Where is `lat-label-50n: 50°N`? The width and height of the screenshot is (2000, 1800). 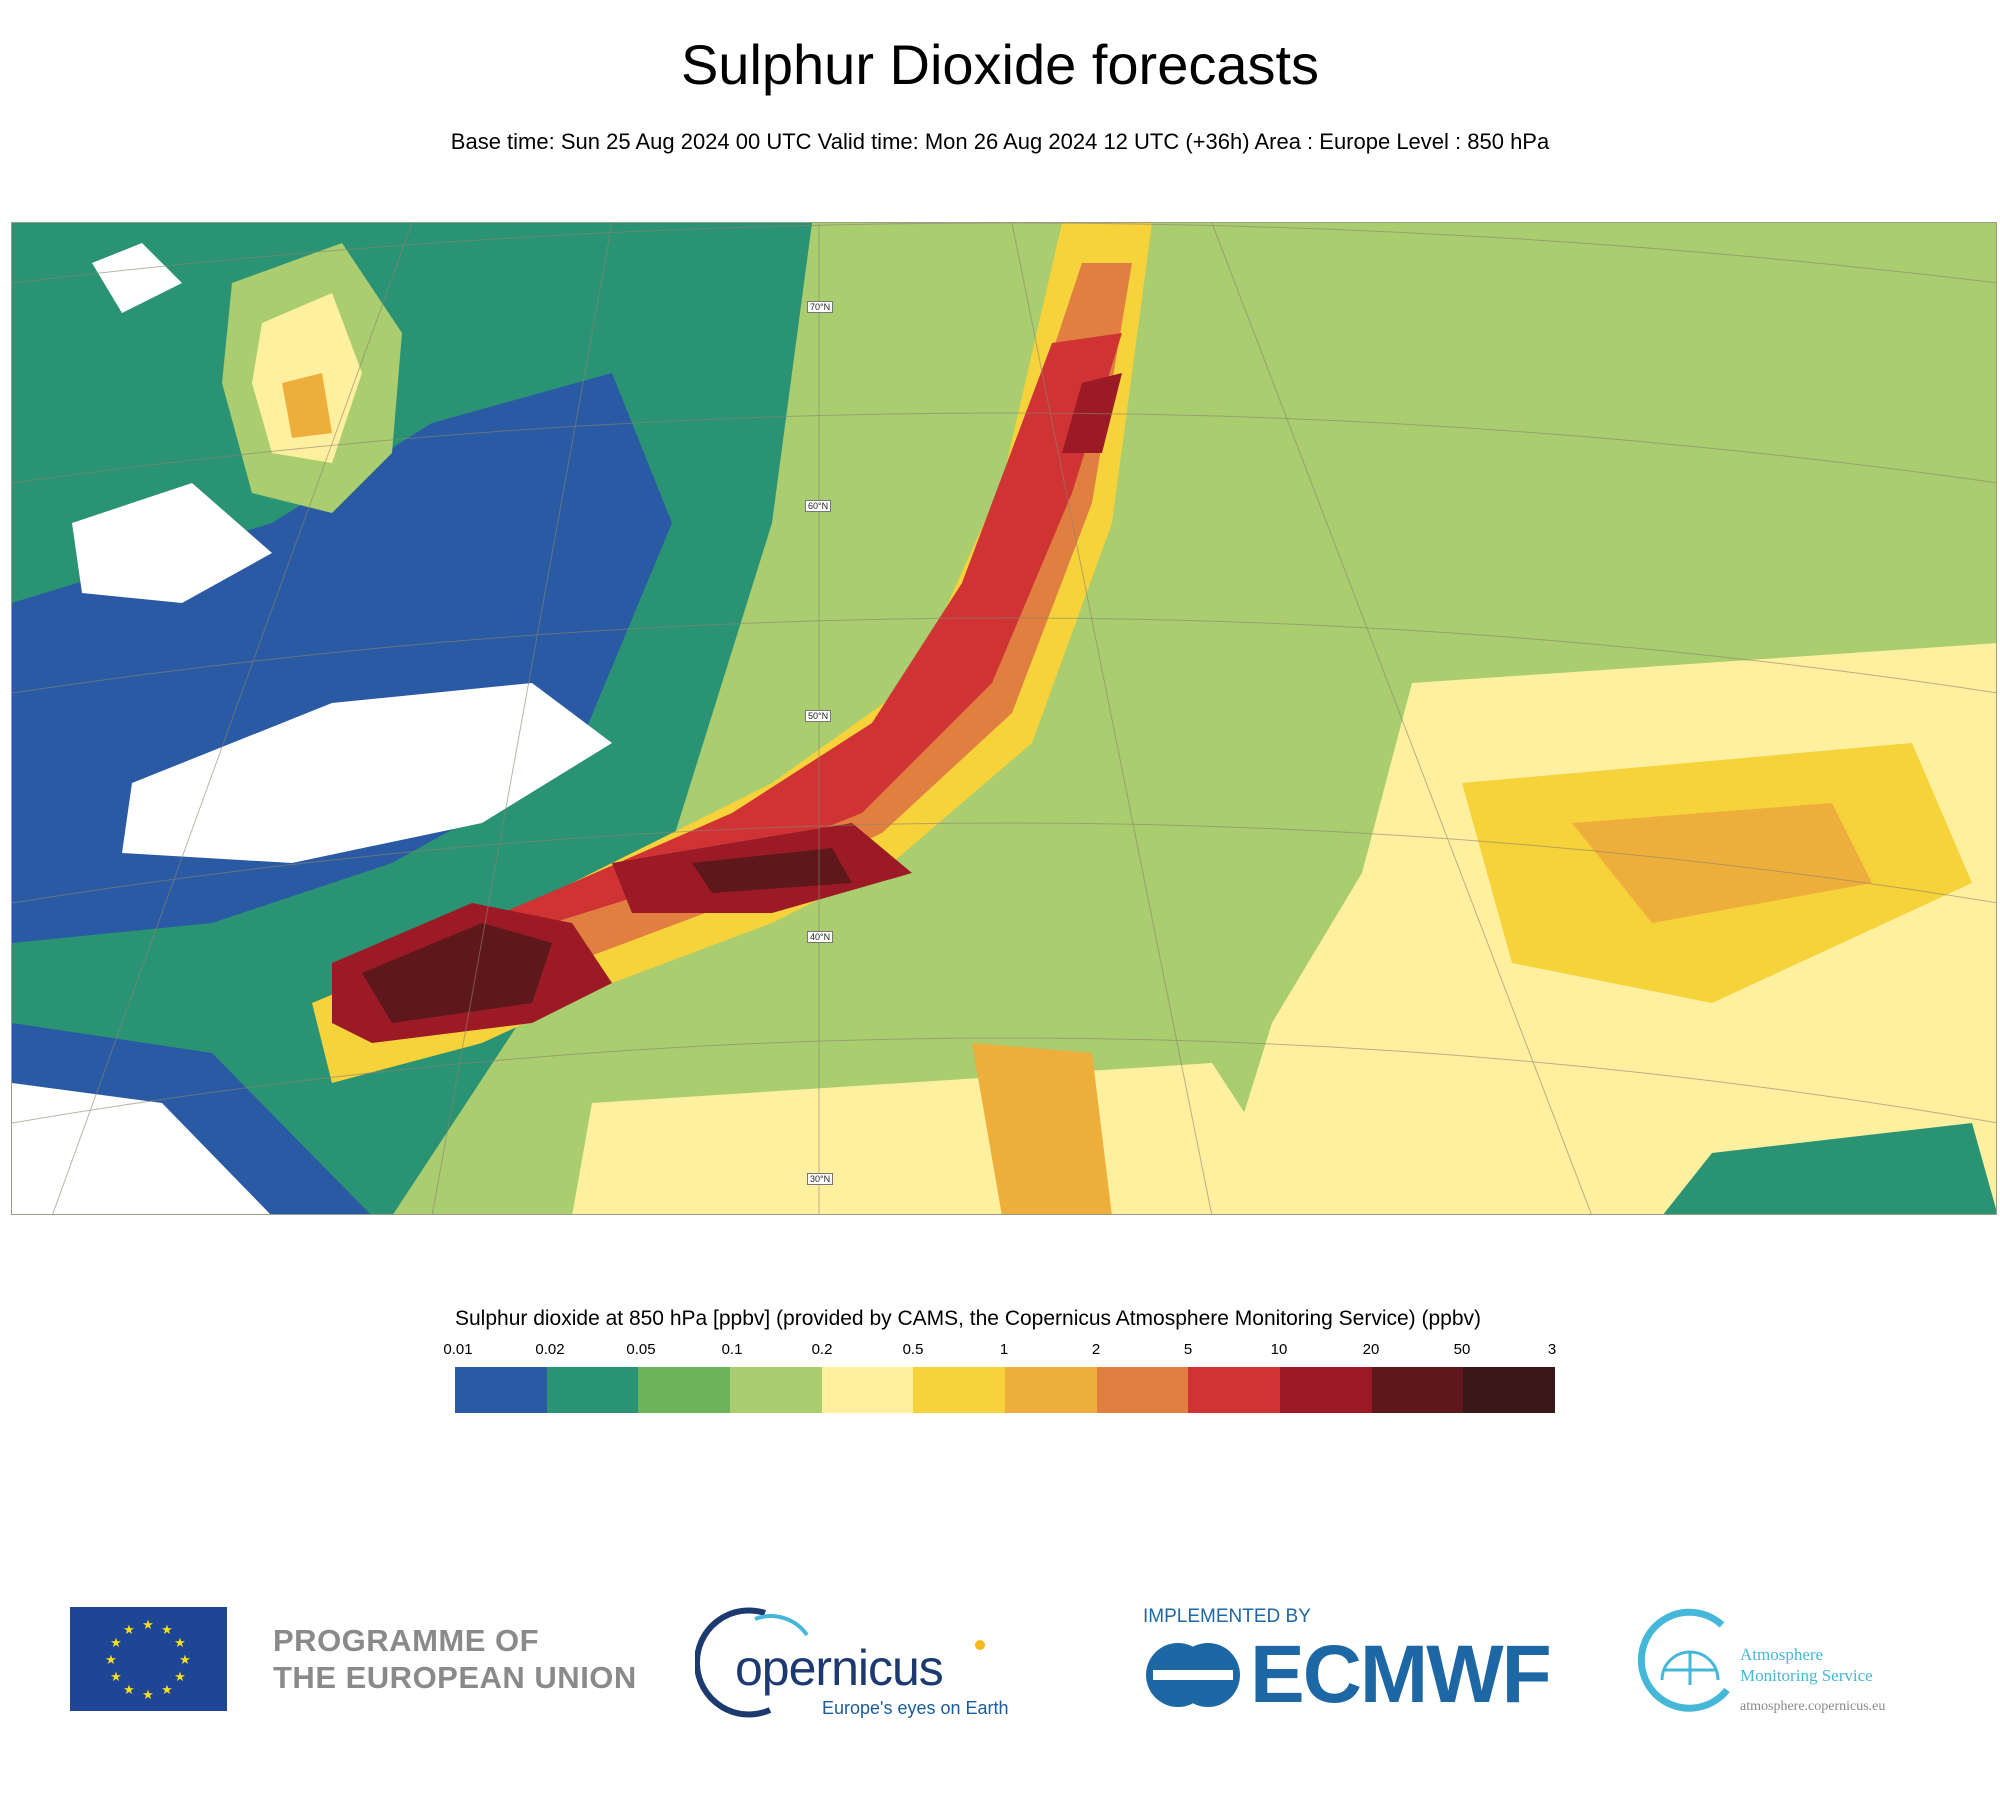 lat-label-50n: 50°N is located at coordinates (818, 716).